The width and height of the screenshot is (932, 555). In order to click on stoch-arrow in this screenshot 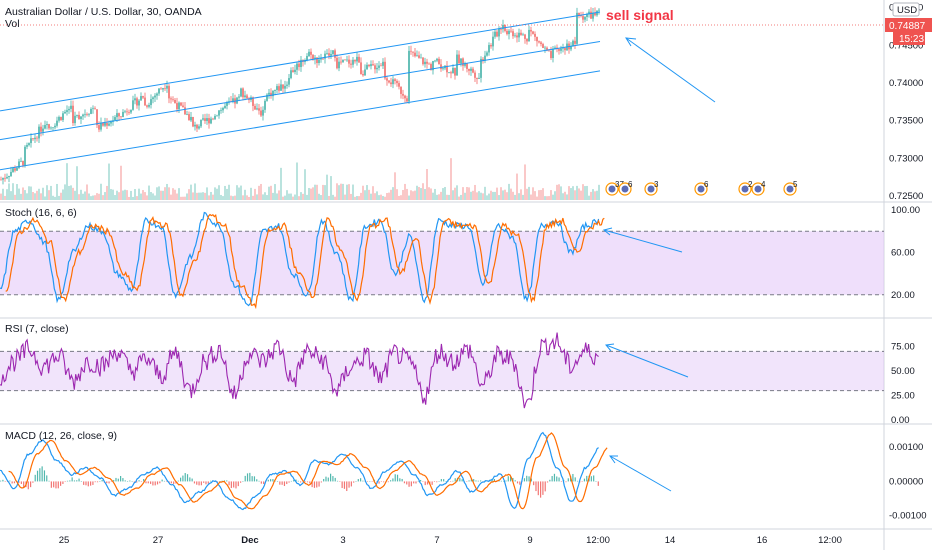, I will do `click(643, 241)`.